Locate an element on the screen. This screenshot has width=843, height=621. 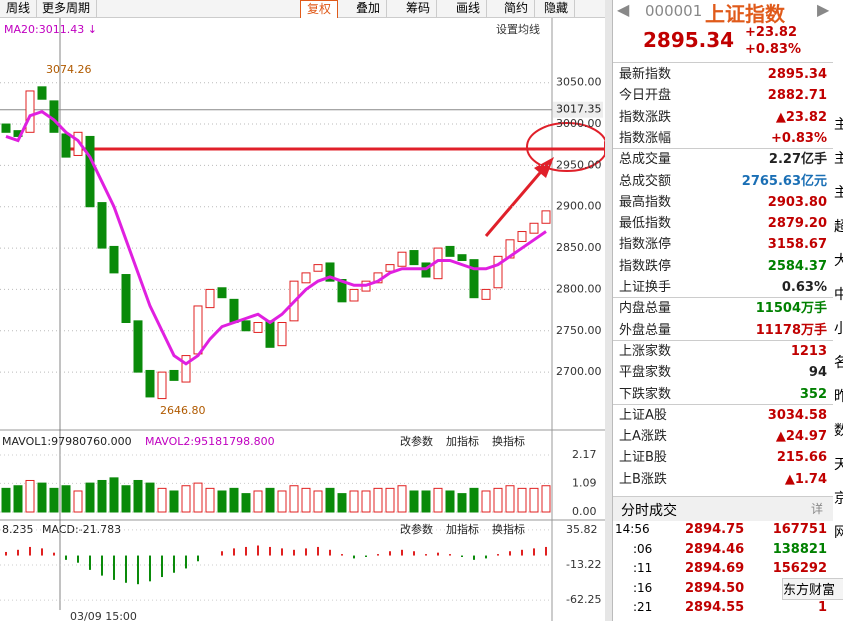
trade-price: 2894.55 is located at coordinates (715, 607).